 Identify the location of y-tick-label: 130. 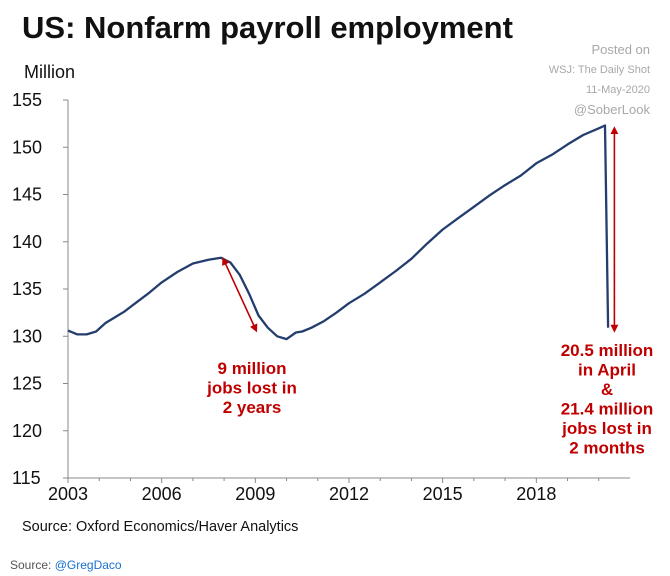
(27, 336).